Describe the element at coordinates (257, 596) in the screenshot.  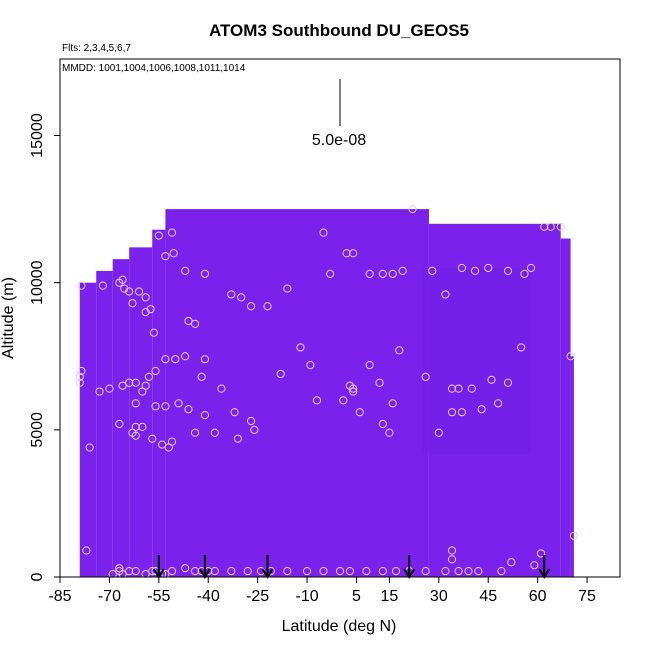
I see `x-tick-label-4: -25` at that location.